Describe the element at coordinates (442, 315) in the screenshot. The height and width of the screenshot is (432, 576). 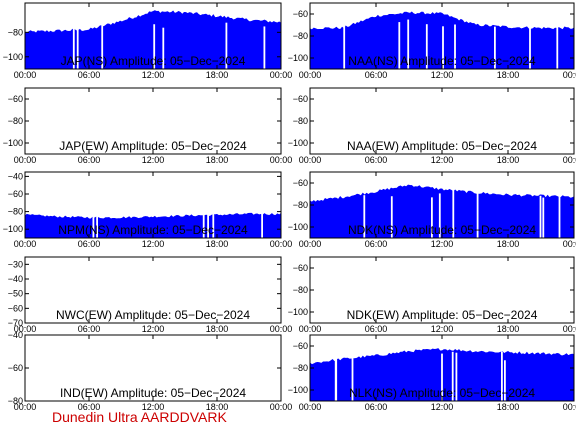
I see `panel-title: NDK(EW) Amplitude: 05−Dec−2024` at that location.